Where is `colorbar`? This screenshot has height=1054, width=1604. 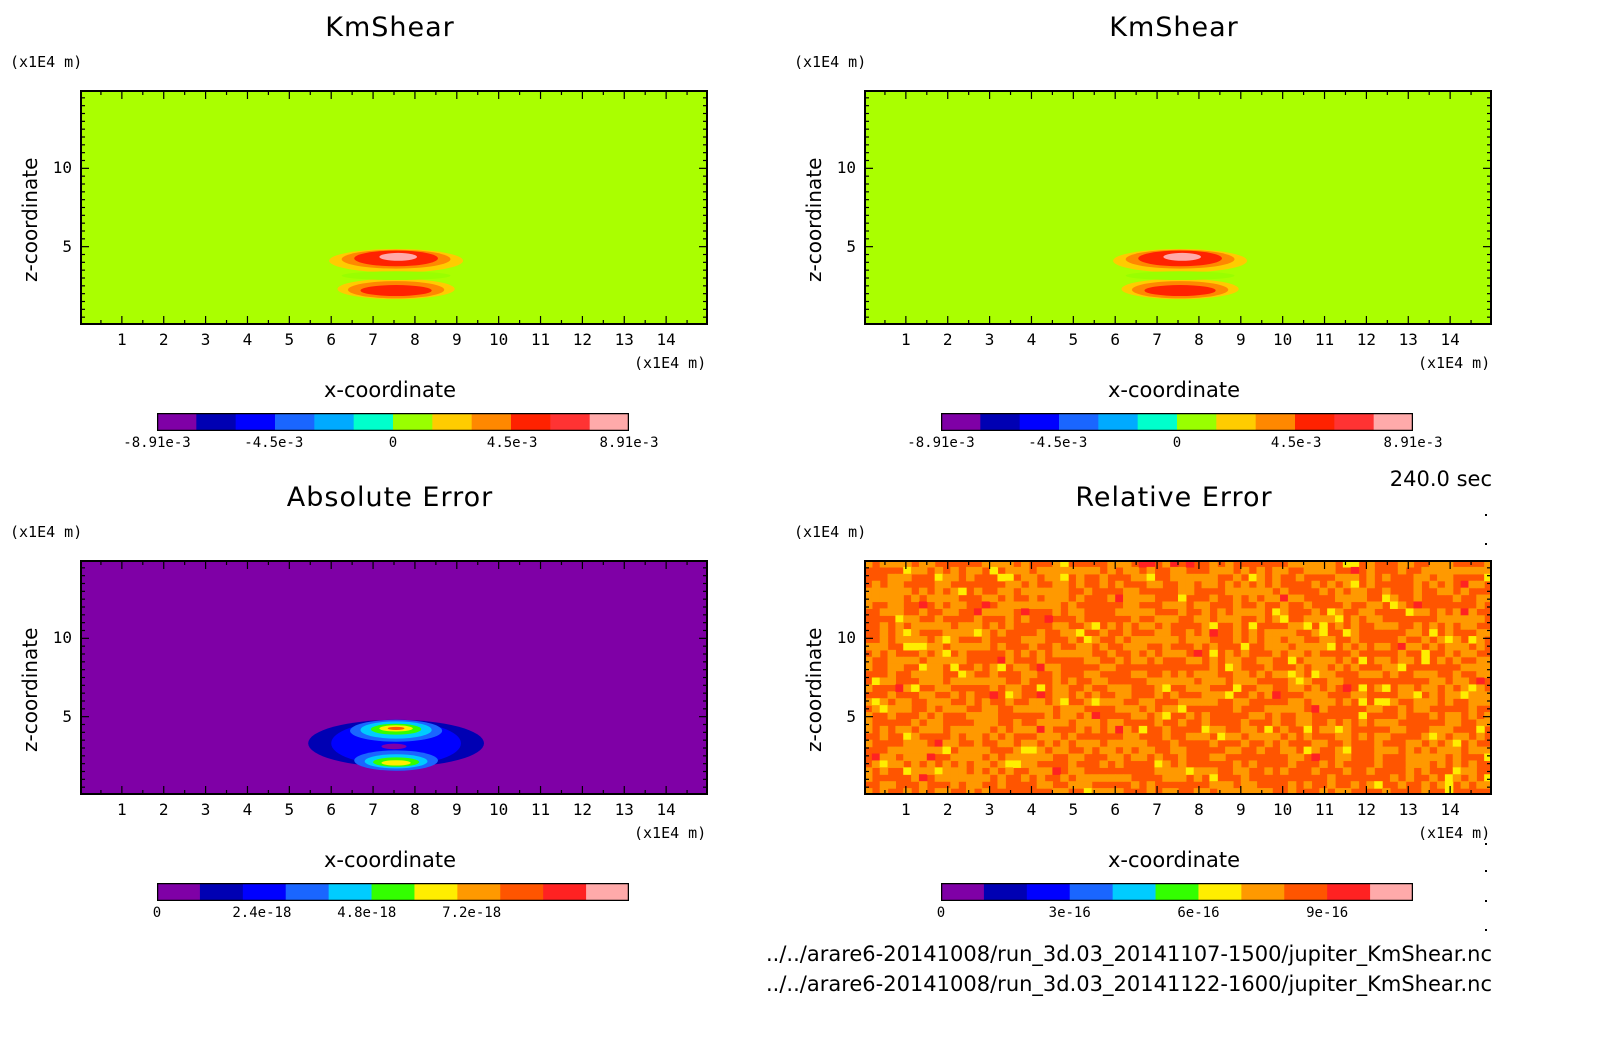 colorbar is located at coordinates (393, 422).